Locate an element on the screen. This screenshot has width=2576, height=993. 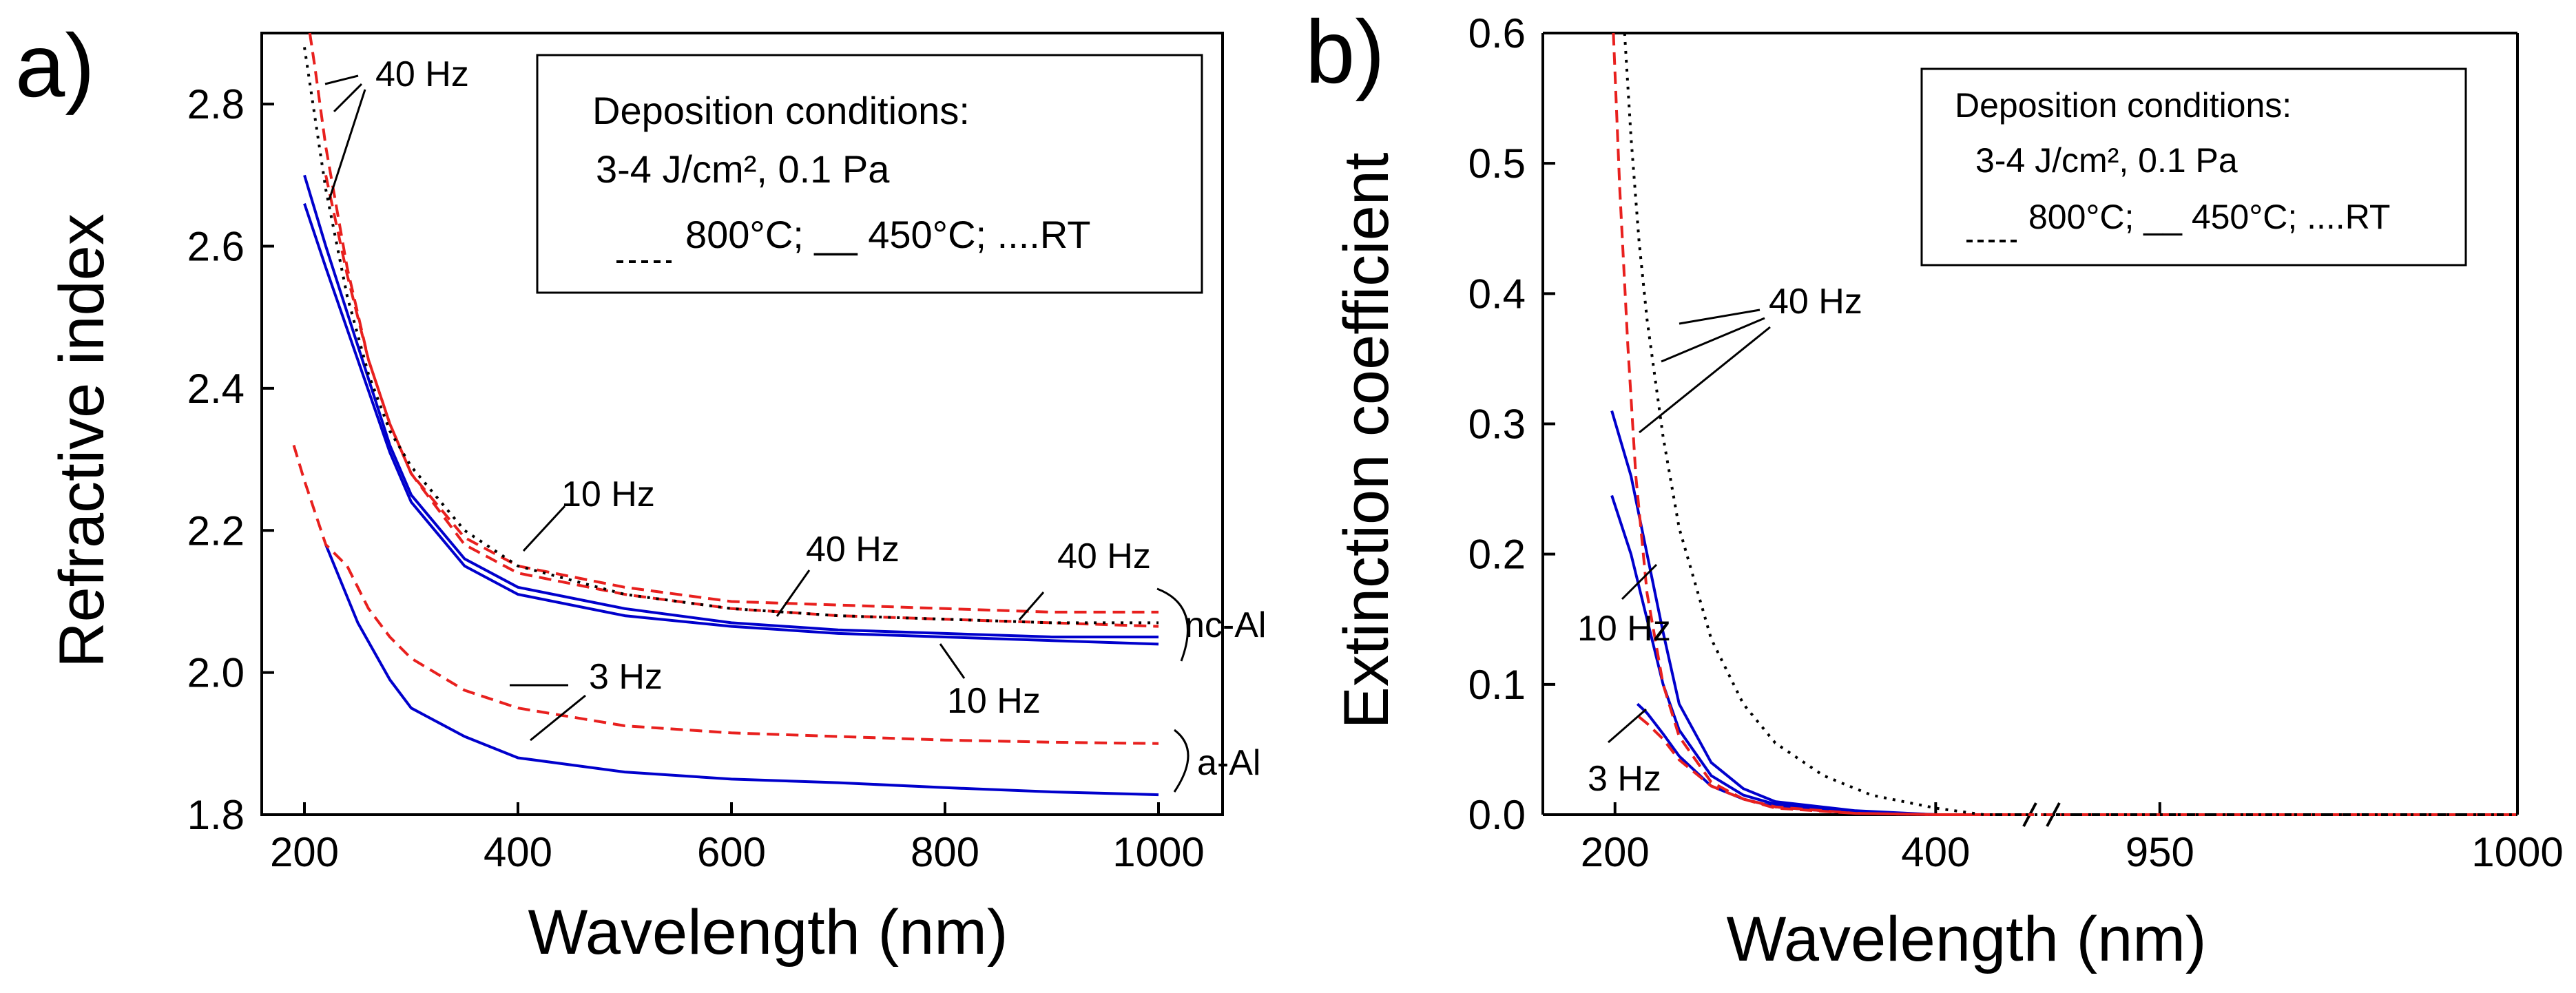
panel-b-label: b) is located at coordinates (1345, 51).